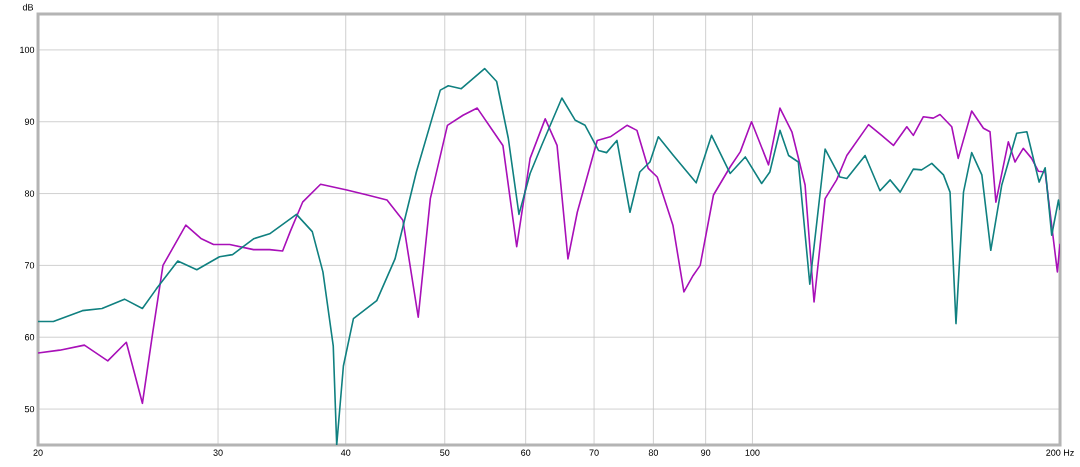  What do you see at coordinates (594, 452) in the screenshot?
I see `x-tick-label: 70` at bounding box center [594, 452].